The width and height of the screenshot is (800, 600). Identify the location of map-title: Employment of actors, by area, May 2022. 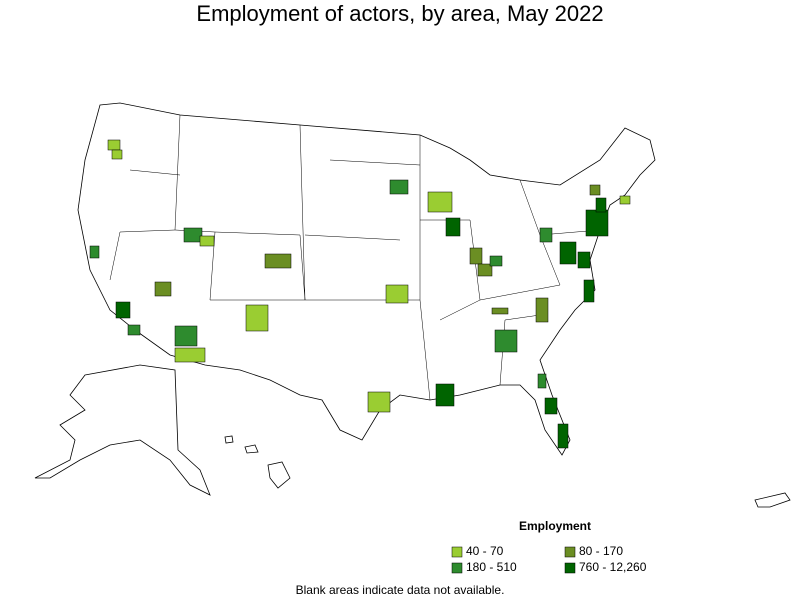
(399, 13).